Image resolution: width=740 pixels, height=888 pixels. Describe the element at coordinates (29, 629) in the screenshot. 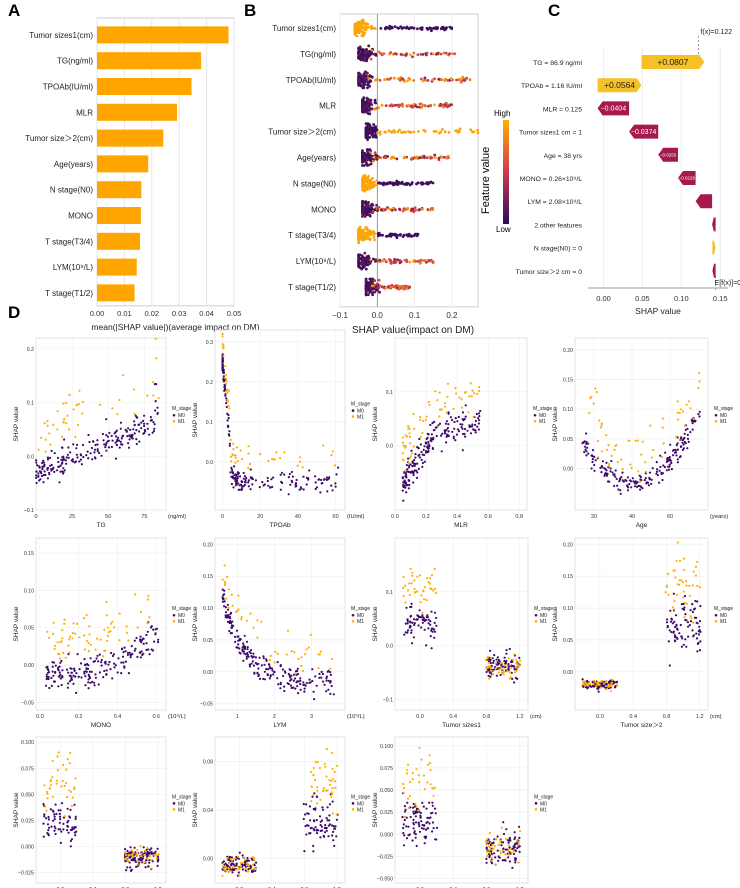

I see `dependence-ytick-label: 0.05` at that location.